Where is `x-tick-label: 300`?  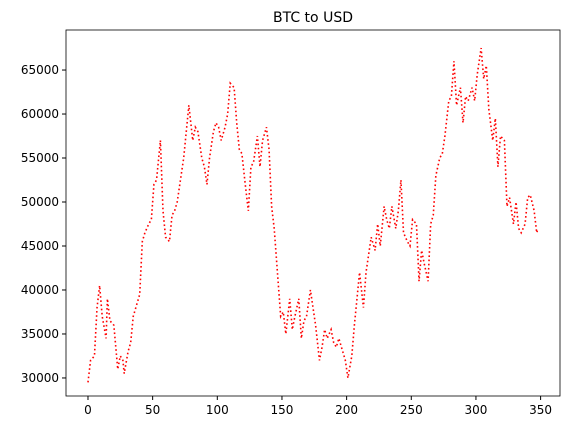
x-tick-label: 300 is located at coordinates (475, 410).